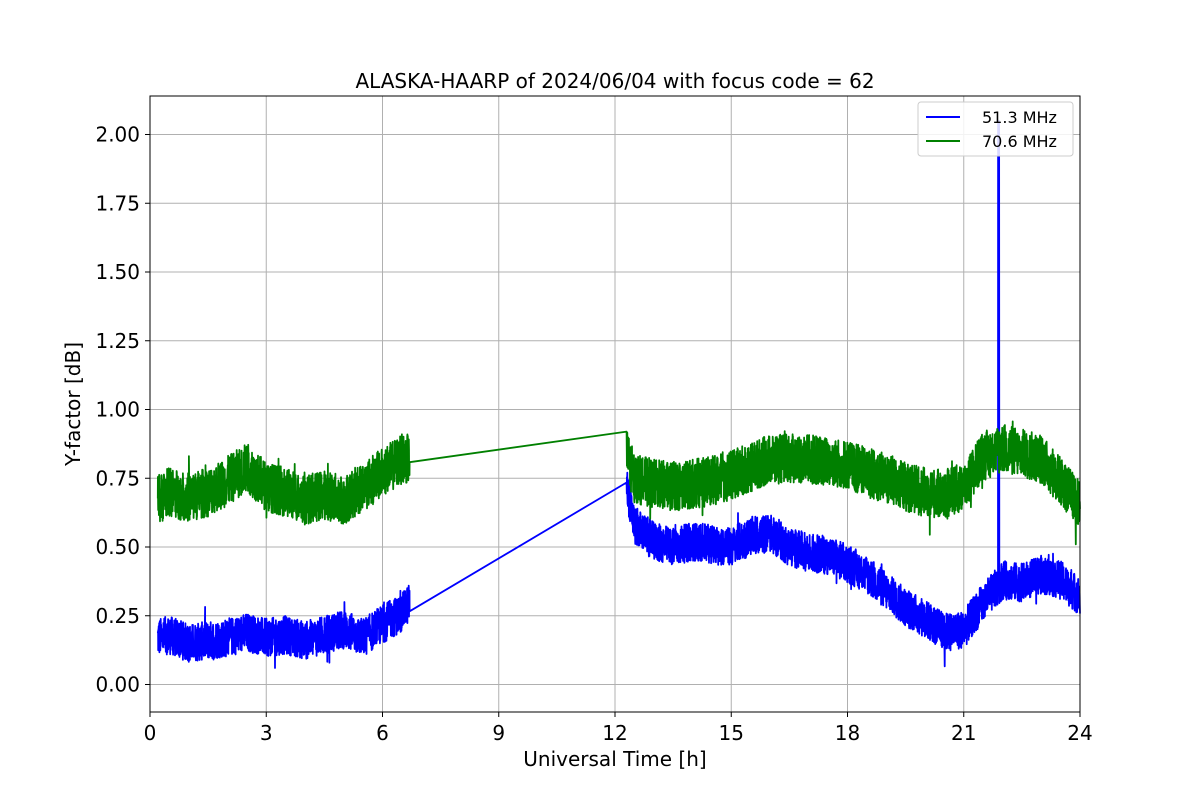  What do you see at coordinates (266, 733) in the screenshot?
I see `x-tick-label: 3` at bounding box center [266, 733].